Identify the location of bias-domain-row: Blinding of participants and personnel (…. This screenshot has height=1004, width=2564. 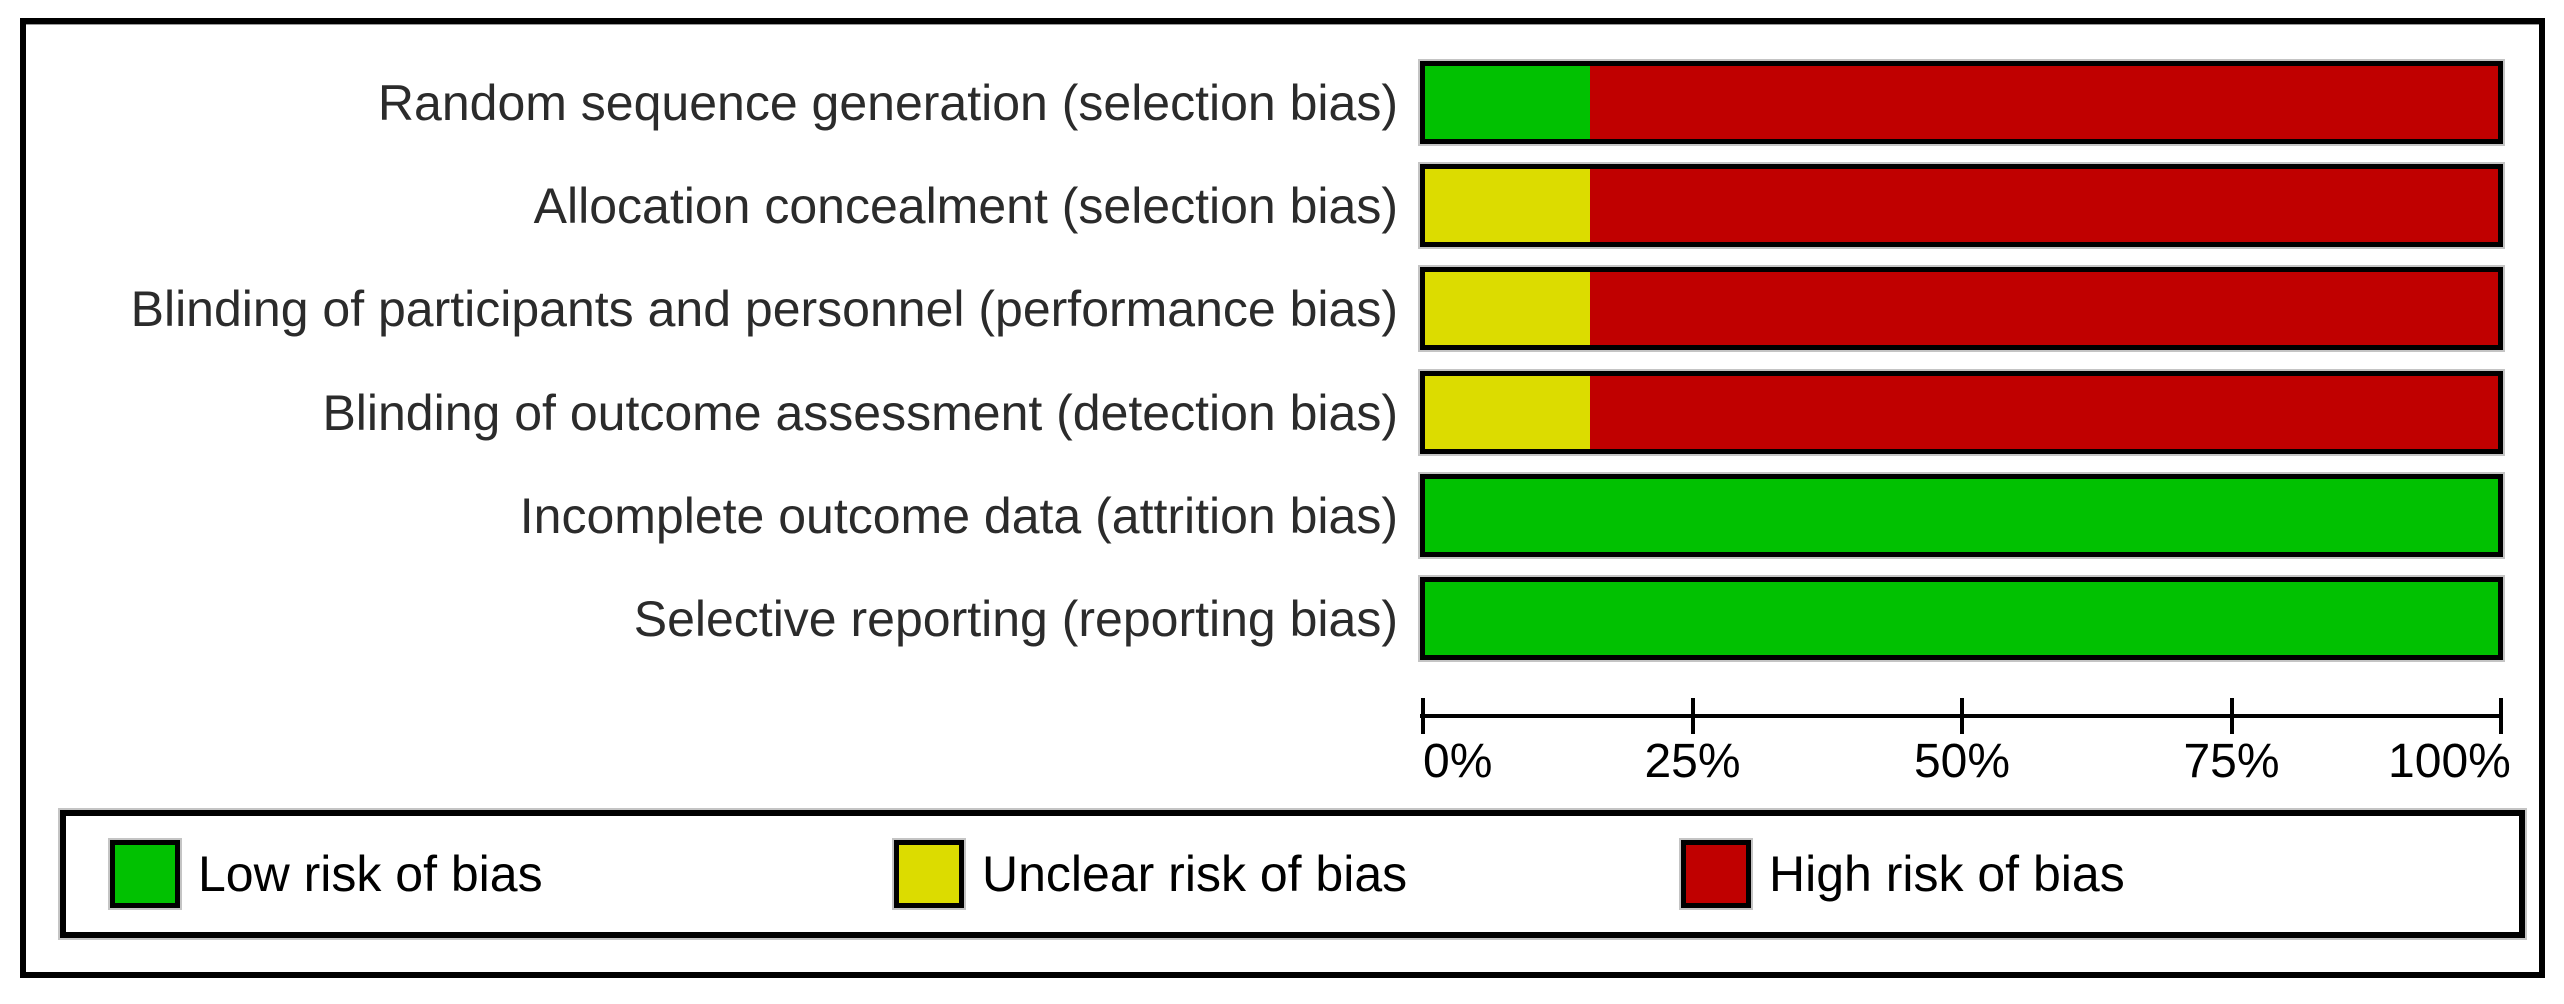
(1282, 308).